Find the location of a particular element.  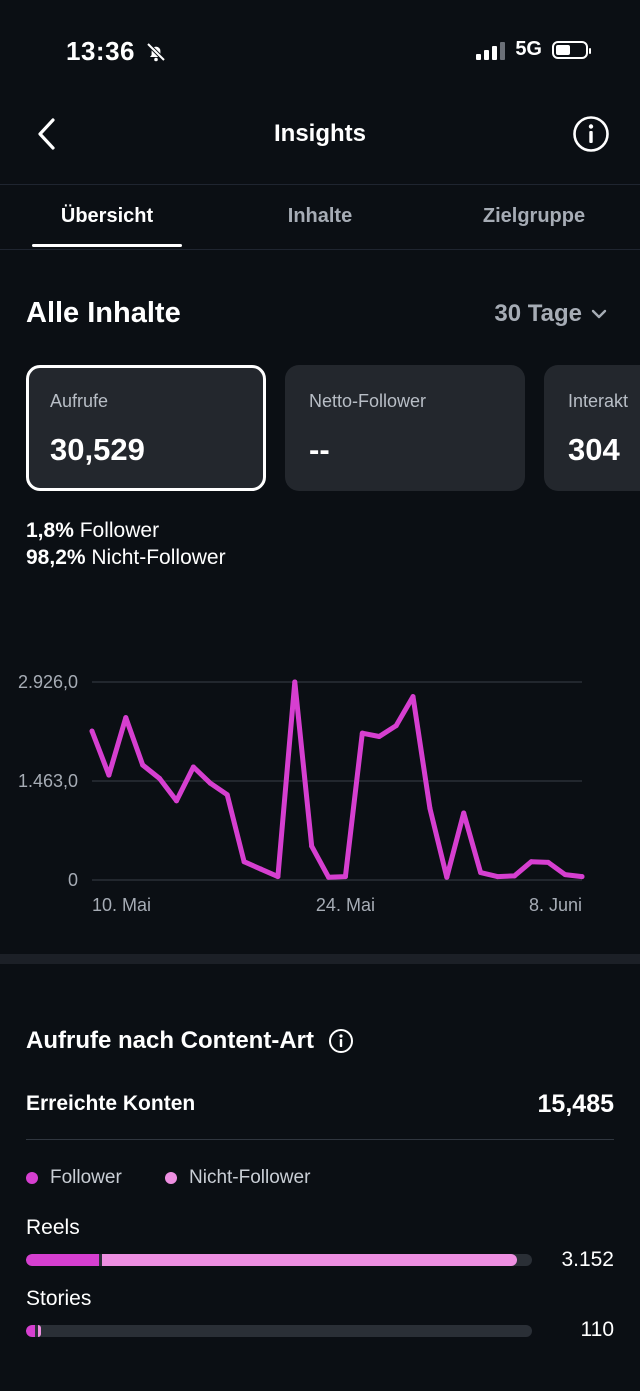

tab-zielgruppe: Zielgruppe is located at coordinates (534, 216).